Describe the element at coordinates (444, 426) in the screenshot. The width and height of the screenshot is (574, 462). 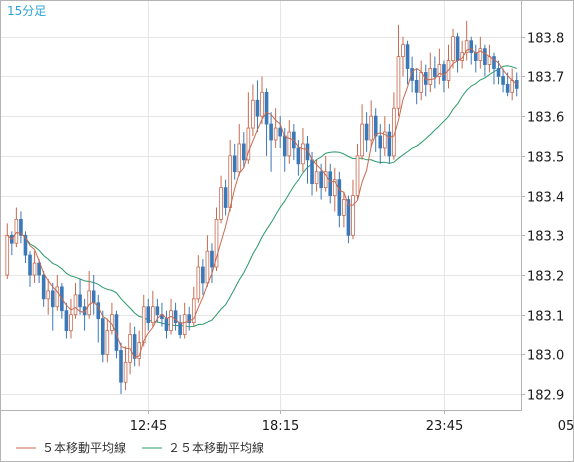
I see `x-tick-label: 23:45` at that location.